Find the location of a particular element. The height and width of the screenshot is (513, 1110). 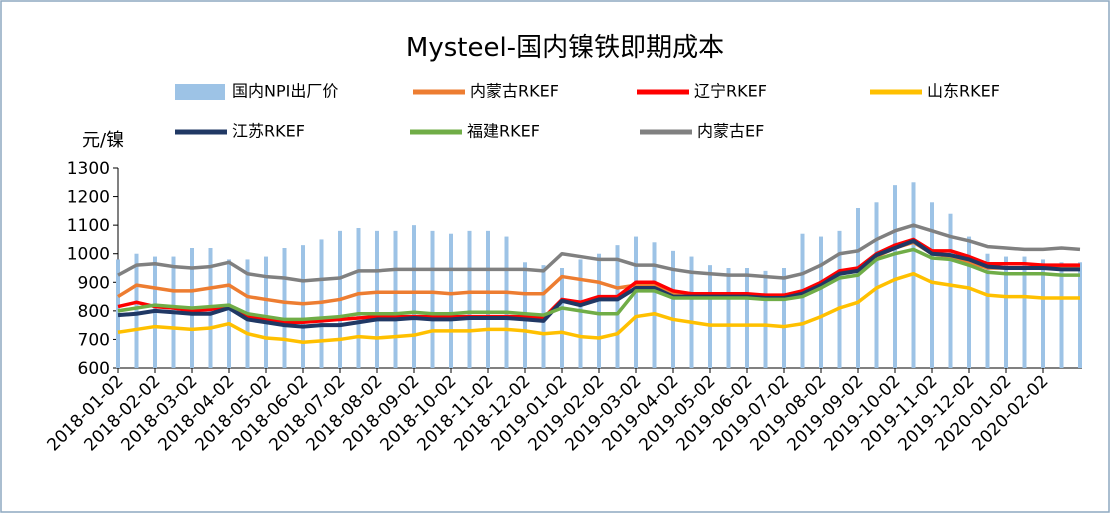

legend-label: 福建RKEF is located at coordinates (503, 131).